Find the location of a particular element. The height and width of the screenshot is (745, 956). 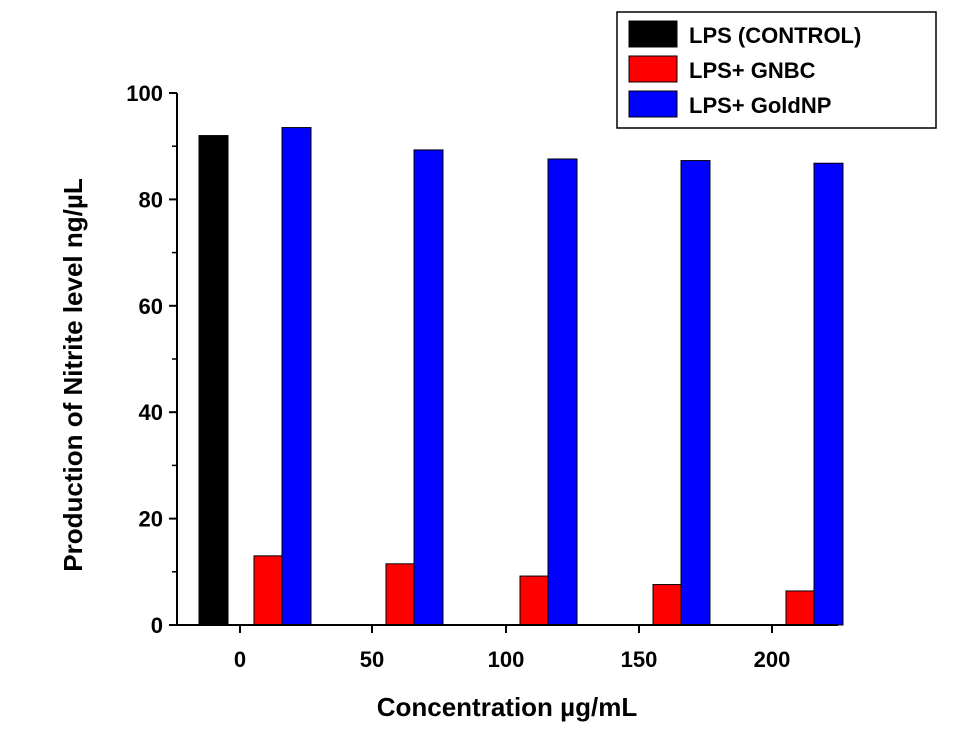

x-tick-label-0: 0 is located at coordinates (240, 659).